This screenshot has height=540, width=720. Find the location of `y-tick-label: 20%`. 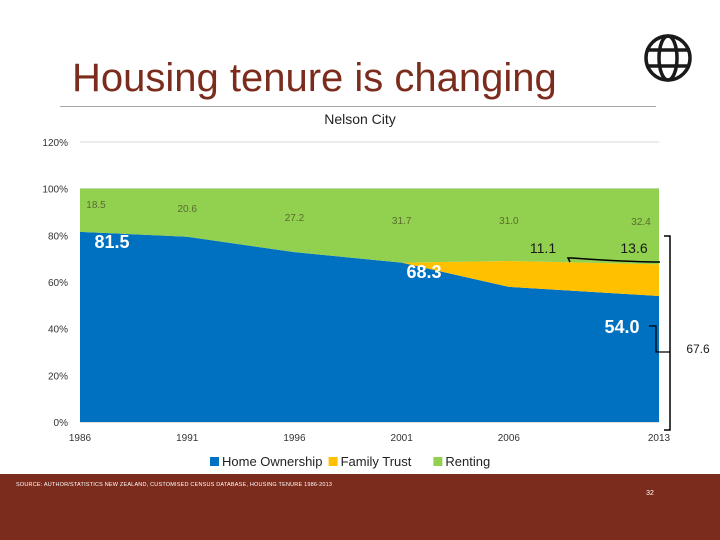

y-tick-label: 20% is located at coordinates (58, 376).